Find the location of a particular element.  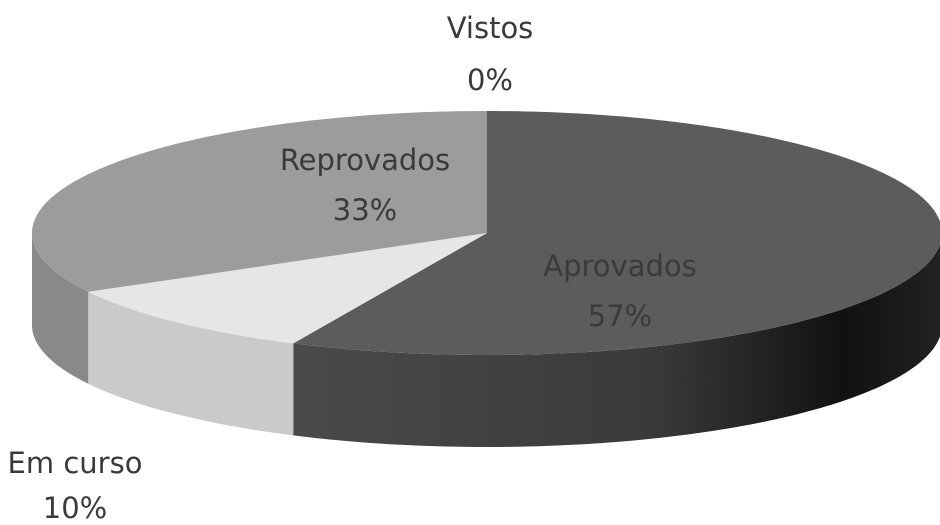

slice-label: Vistos is located at coordinates (490, 28).